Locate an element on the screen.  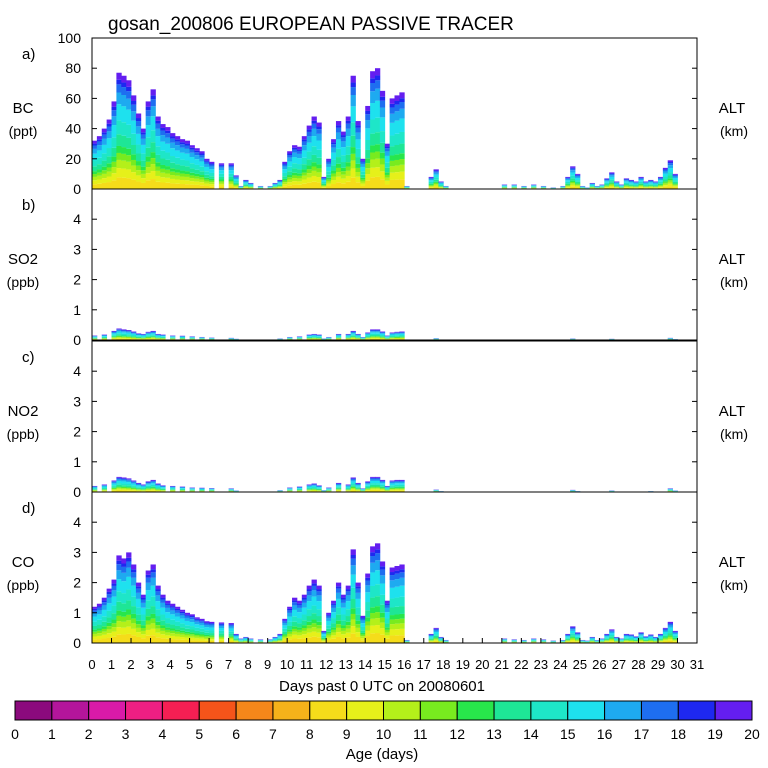
x-tick-label: 1 is located at coordinates (111, 664).